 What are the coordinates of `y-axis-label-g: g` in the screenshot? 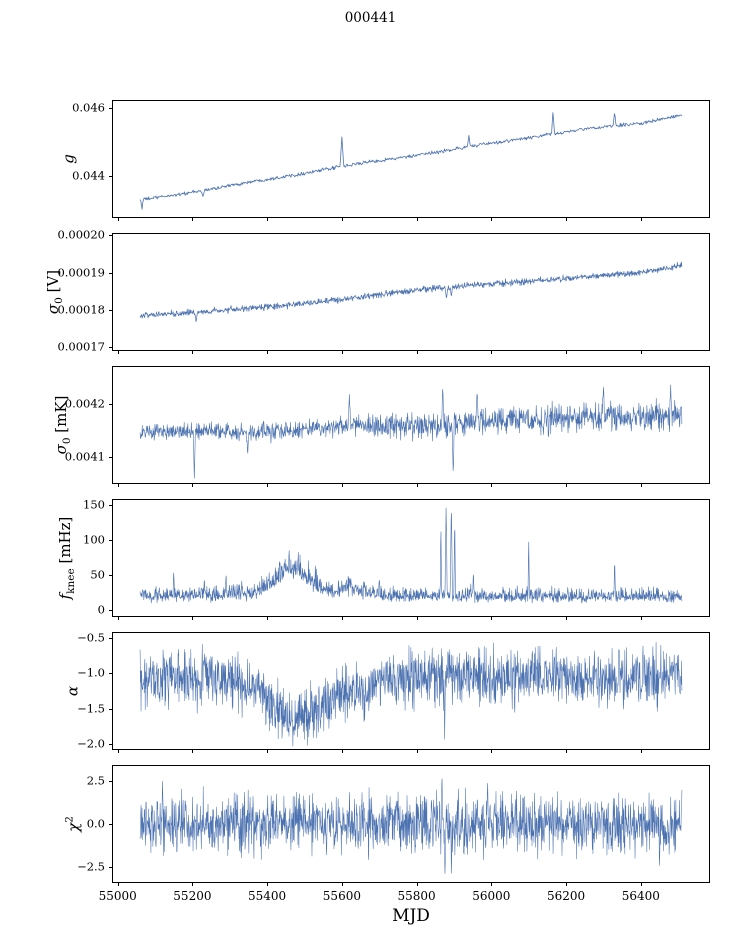 It's located at (68, 159).